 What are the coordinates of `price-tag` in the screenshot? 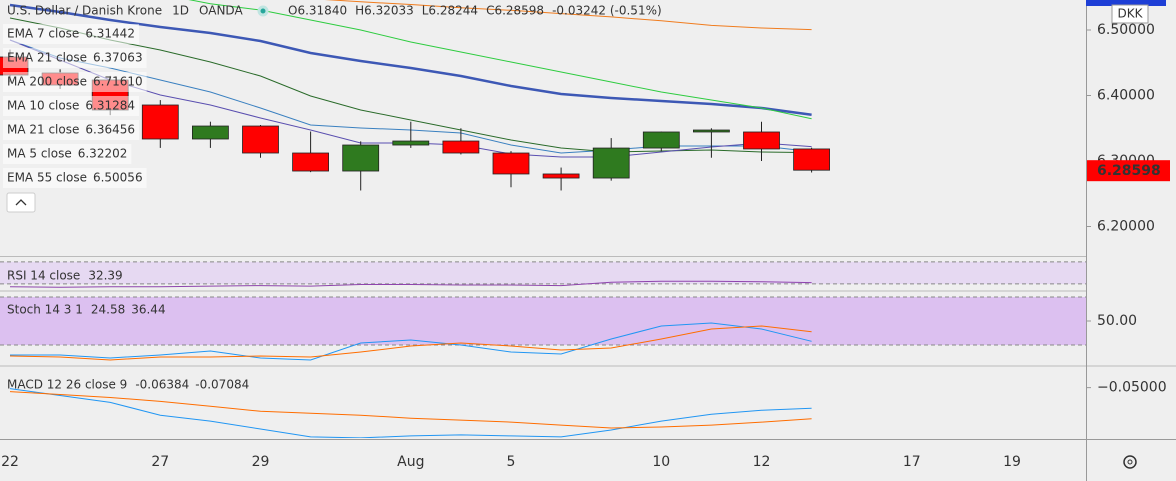 It's located at (1126, 3).